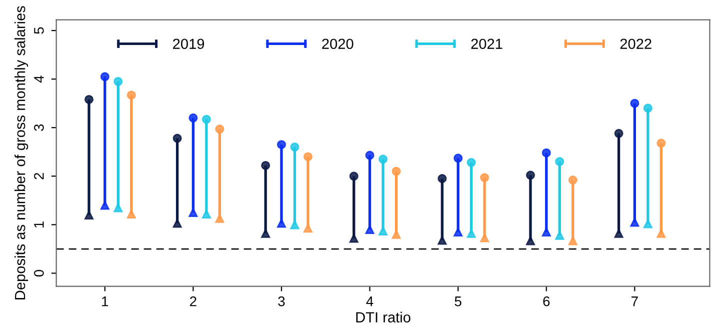 This screenshot has height=331, width=722. What do you see at coordinates (39, 79) in the screenshot?
I see `y-tick-label: 4` at bounding box center [39, 79].